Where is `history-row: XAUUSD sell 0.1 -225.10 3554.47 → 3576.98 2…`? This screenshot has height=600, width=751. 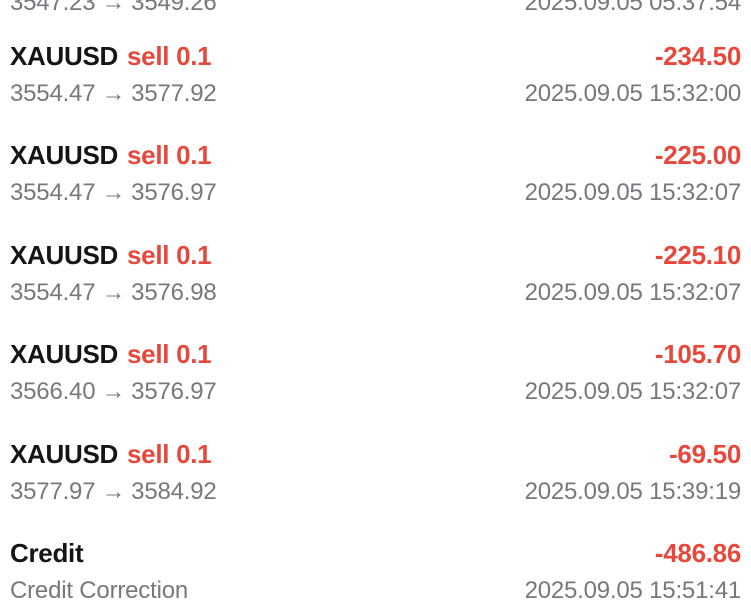 history-row: XAUUSD sell 0.1 -225.10 3554.47 → 3576.98 2… is located at coordinates (375, 273).